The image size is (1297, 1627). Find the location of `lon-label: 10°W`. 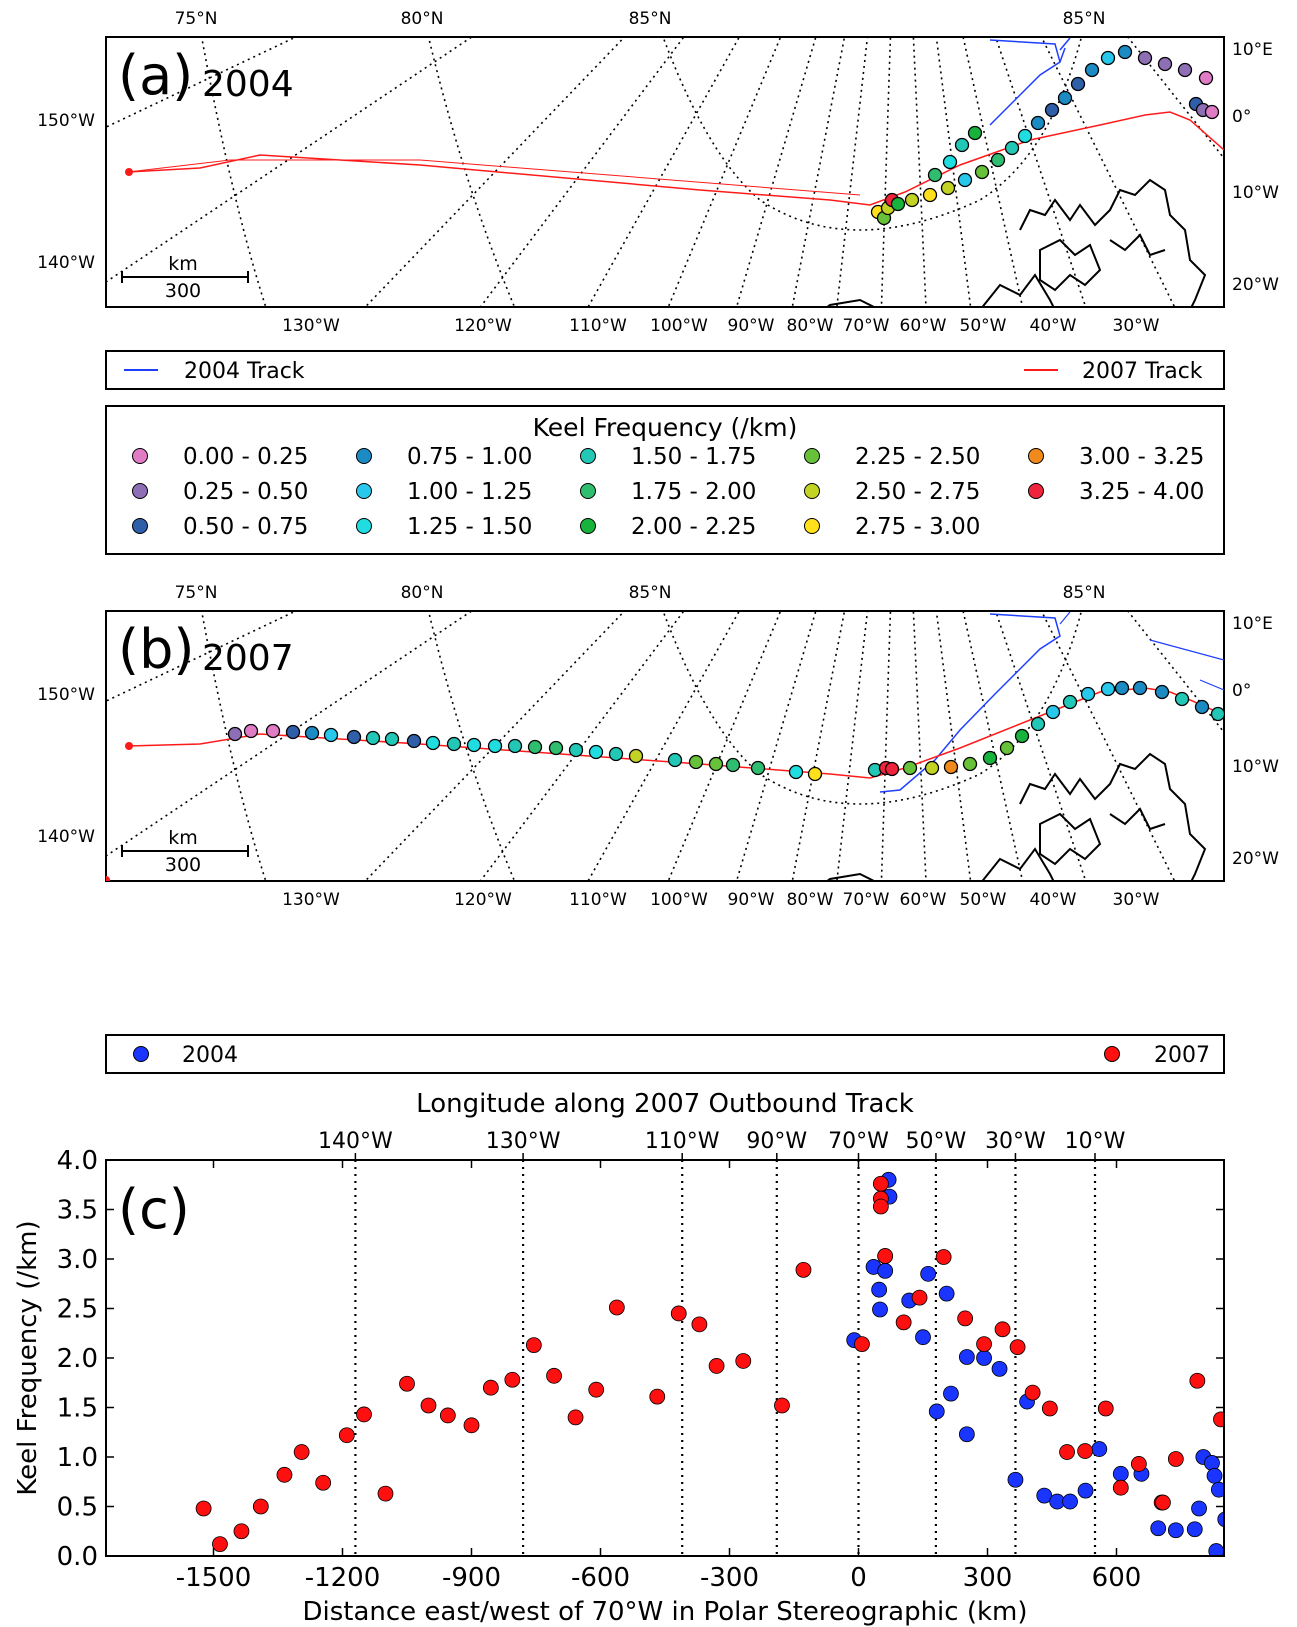

lon-label: 10°W is located at coordinates (1255, 767).